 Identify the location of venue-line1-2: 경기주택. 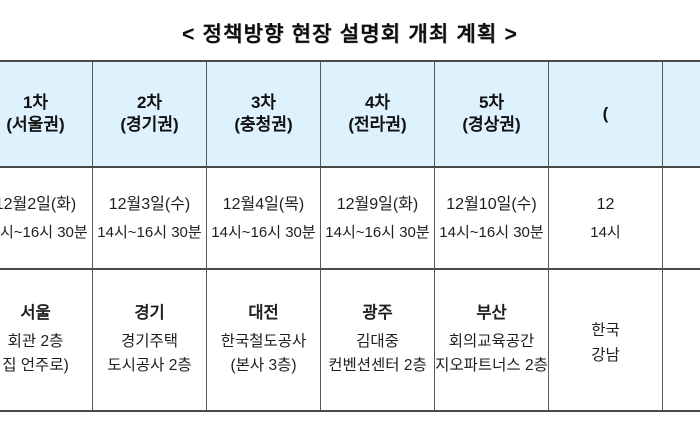
(149, 341).